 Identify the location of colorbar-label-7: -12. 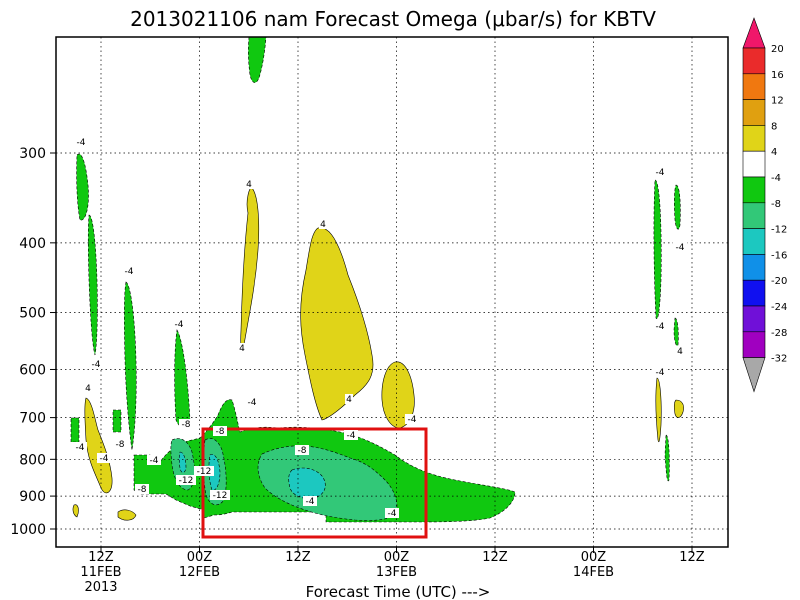
(779, 230).